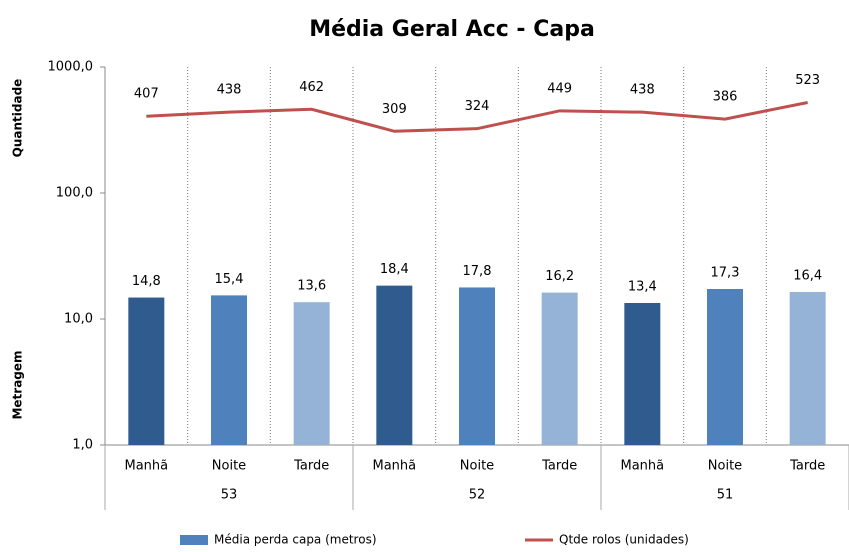  What do you see at coordinates (725, 495) in the screenshot?
I see `group-label: 51` at bounding box center [725, 495].